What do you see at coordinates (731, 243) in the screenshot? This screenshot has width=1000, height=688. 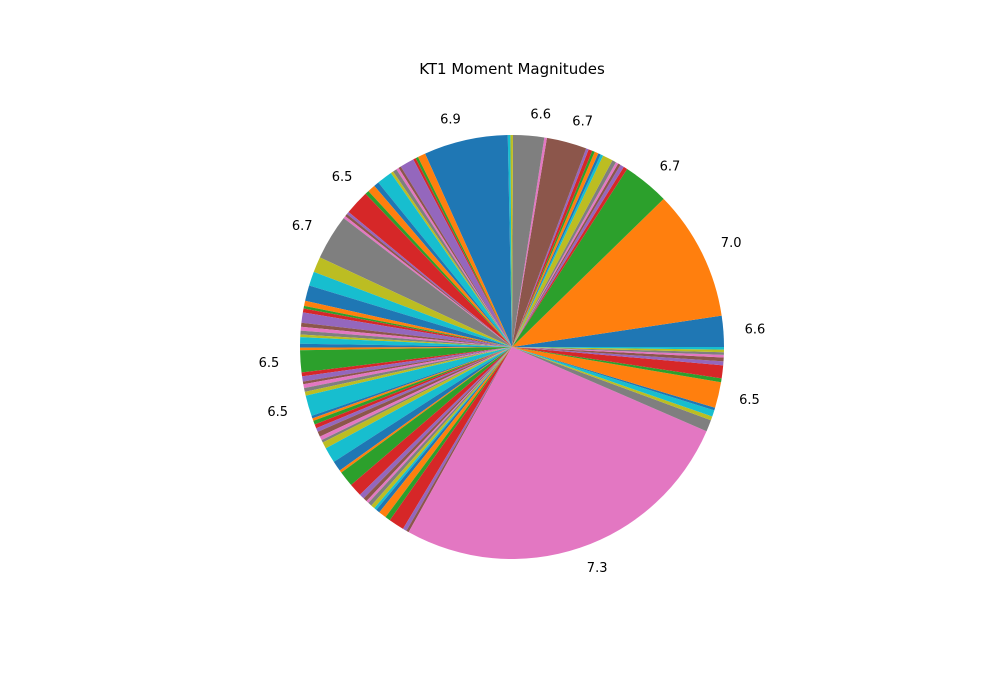 I see `slice-label: 7.0` at bounding box center [731, 243].